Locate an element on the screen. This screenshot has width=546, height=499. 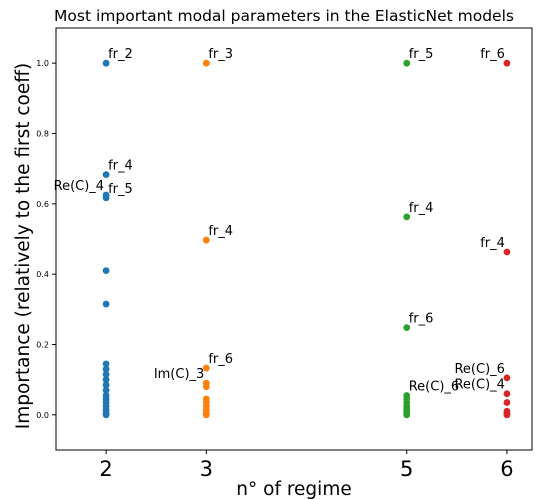
y-tick-label: 0.2 is located at coordinates (42, 345).